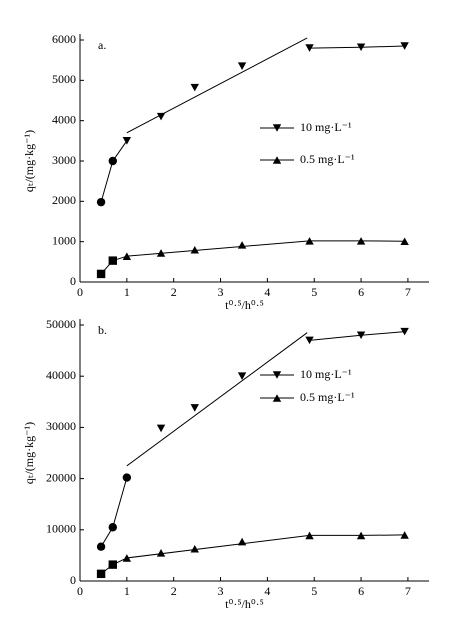 Image resolution: width=453 pixels, height=627 pixels. I want to click on y-tick-label: 40000, so click(61, 375).